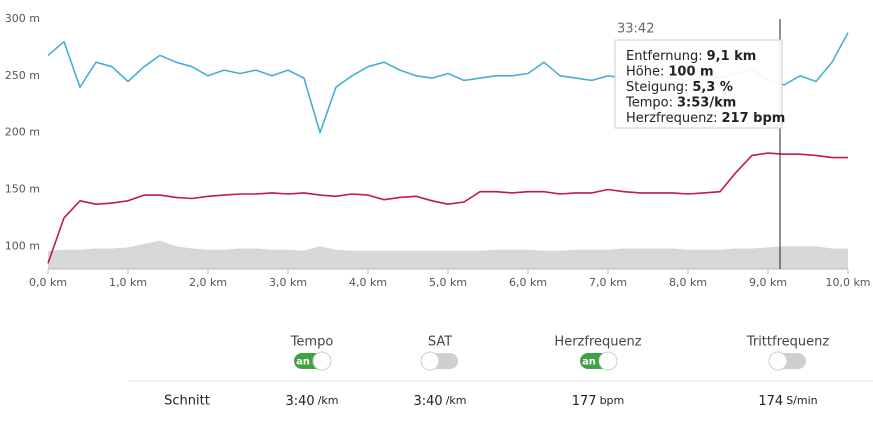  I want to click on tooltip-label: Höhe:, so click(645, 71).